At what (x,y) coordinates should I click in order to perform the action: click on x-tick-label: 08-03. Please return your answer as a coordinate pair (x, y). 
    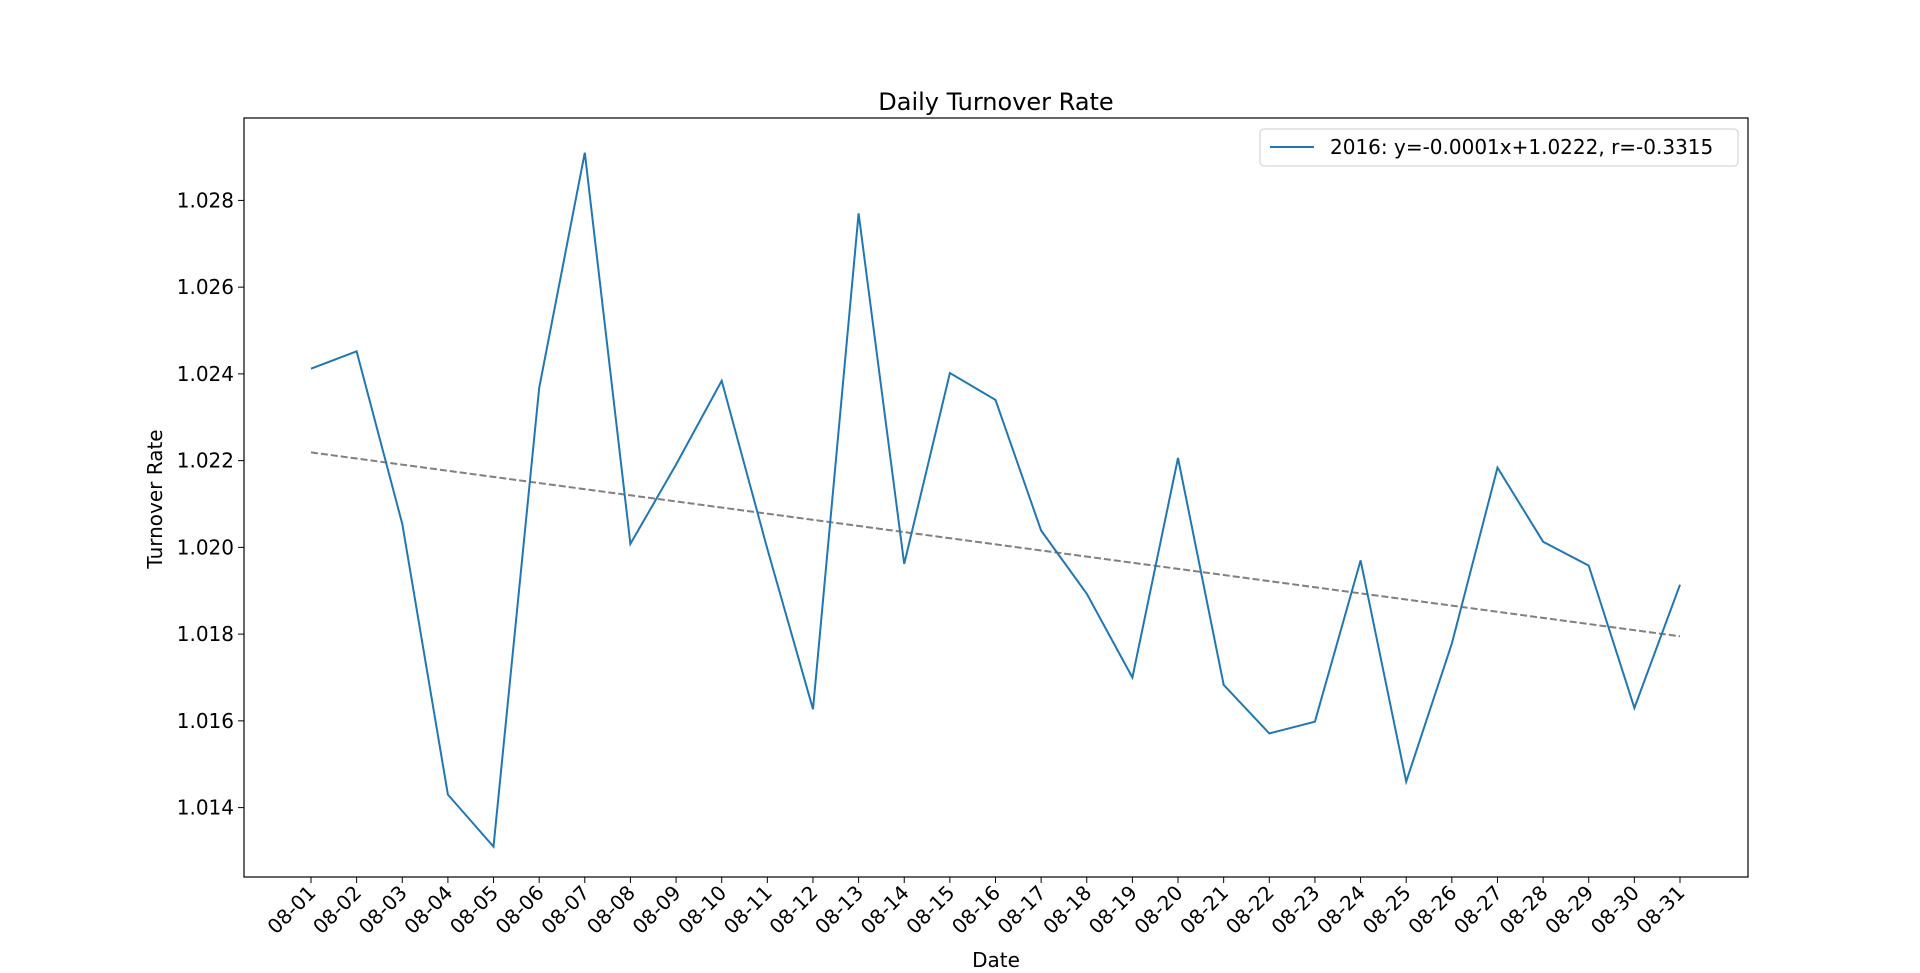
    Looking at the image, I should click on (383, 910).